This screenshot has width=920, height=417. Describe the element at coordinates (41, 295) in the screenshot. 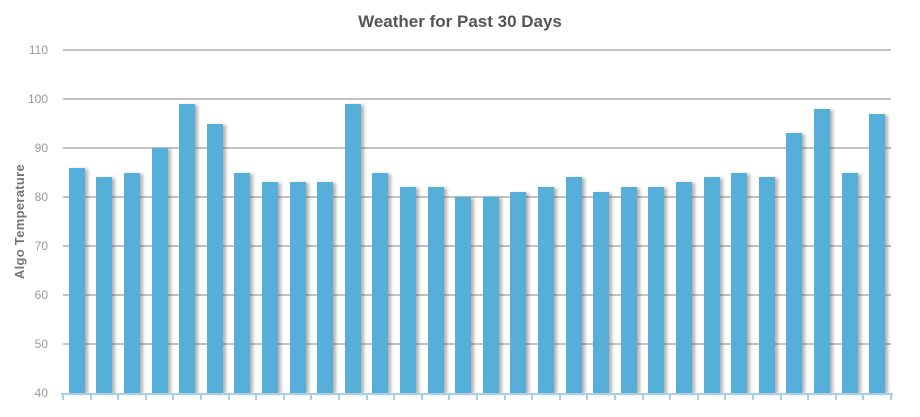

I see `y-tick-label: 60` at that location.